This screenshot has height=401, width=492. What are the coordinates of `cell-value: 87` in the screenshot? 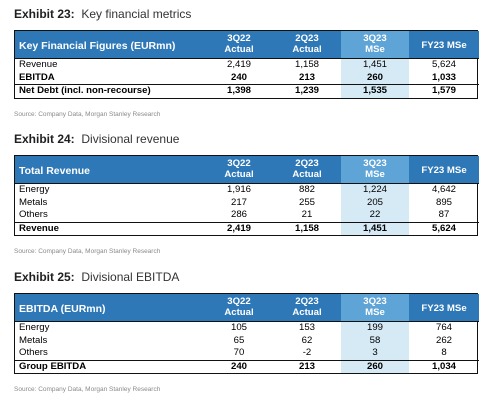 It's located at (444, 214).